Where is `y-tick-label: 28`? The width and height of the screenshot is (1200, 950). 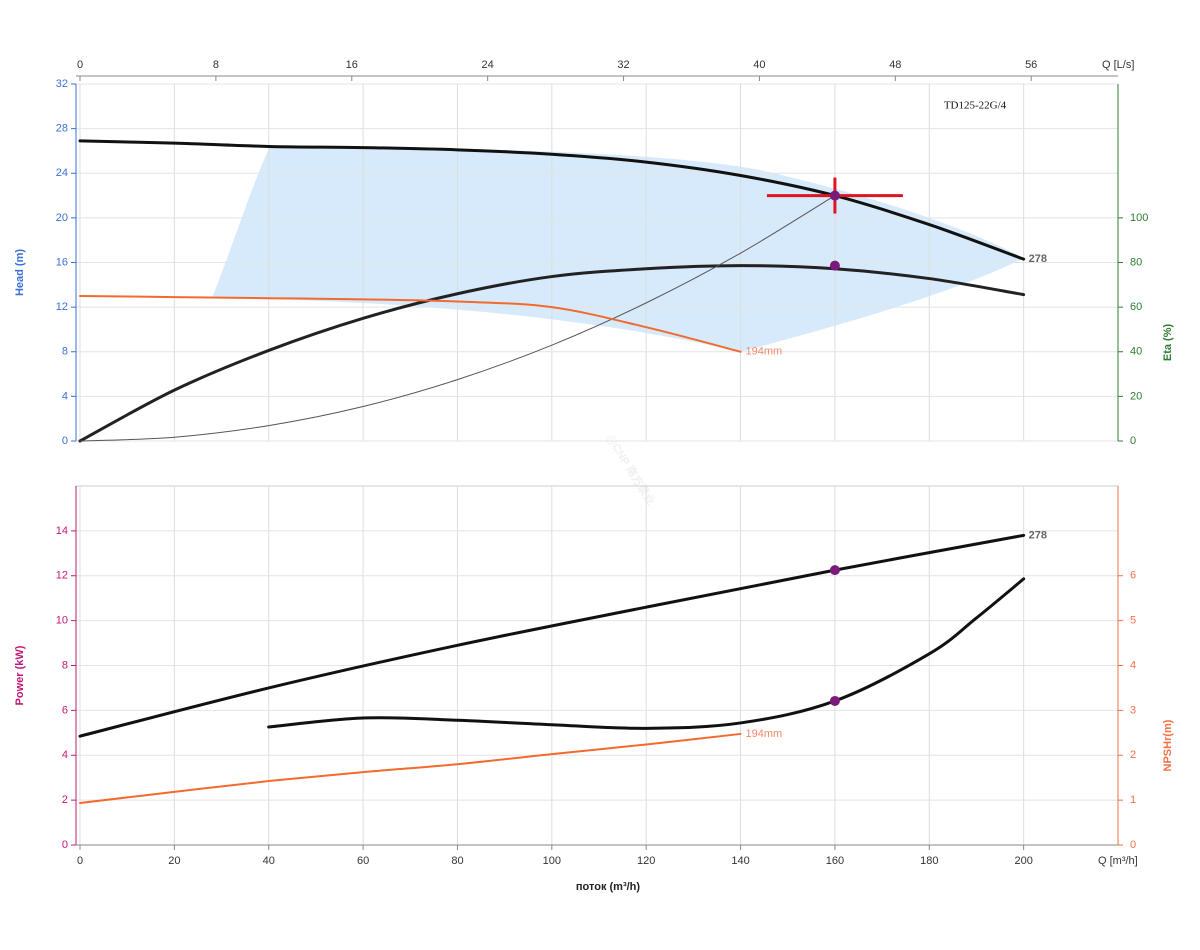
y-tick-label: 28 is located at coordinates (62, 129).